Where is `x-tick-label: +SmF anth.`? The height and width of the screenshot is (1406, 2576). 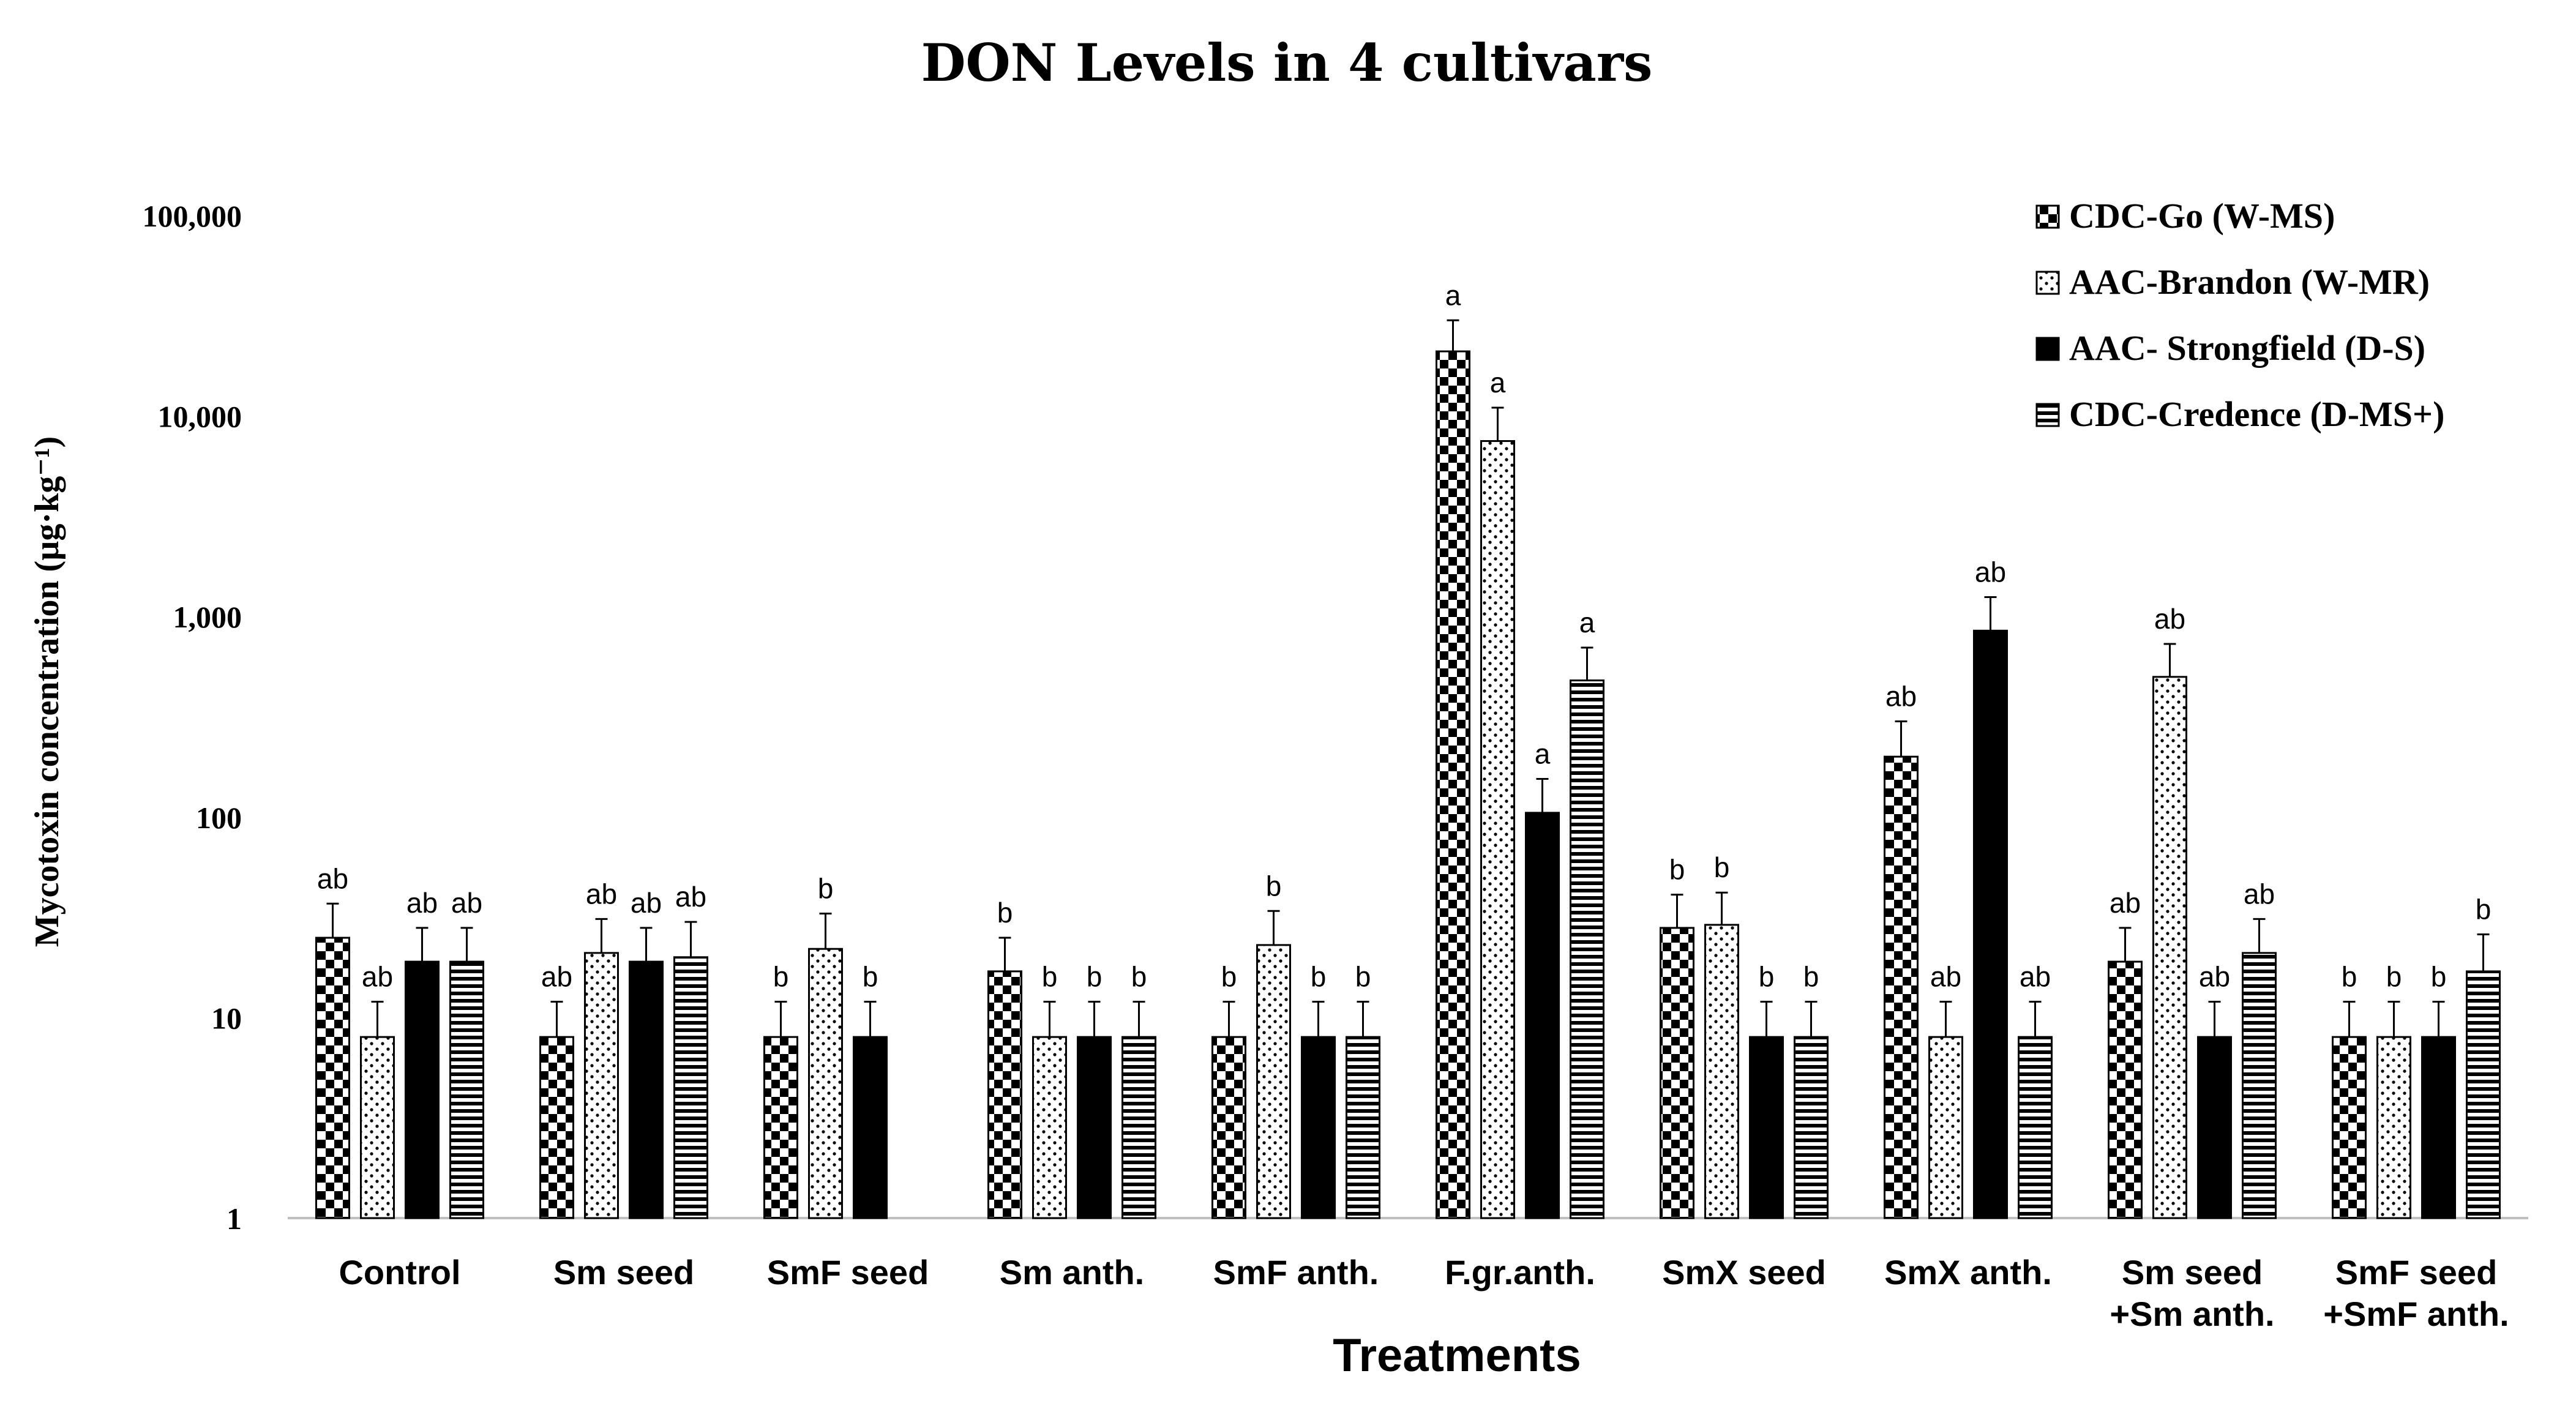
x-tick-label: +SmF anth. is located at coordinates (2416, 1314).